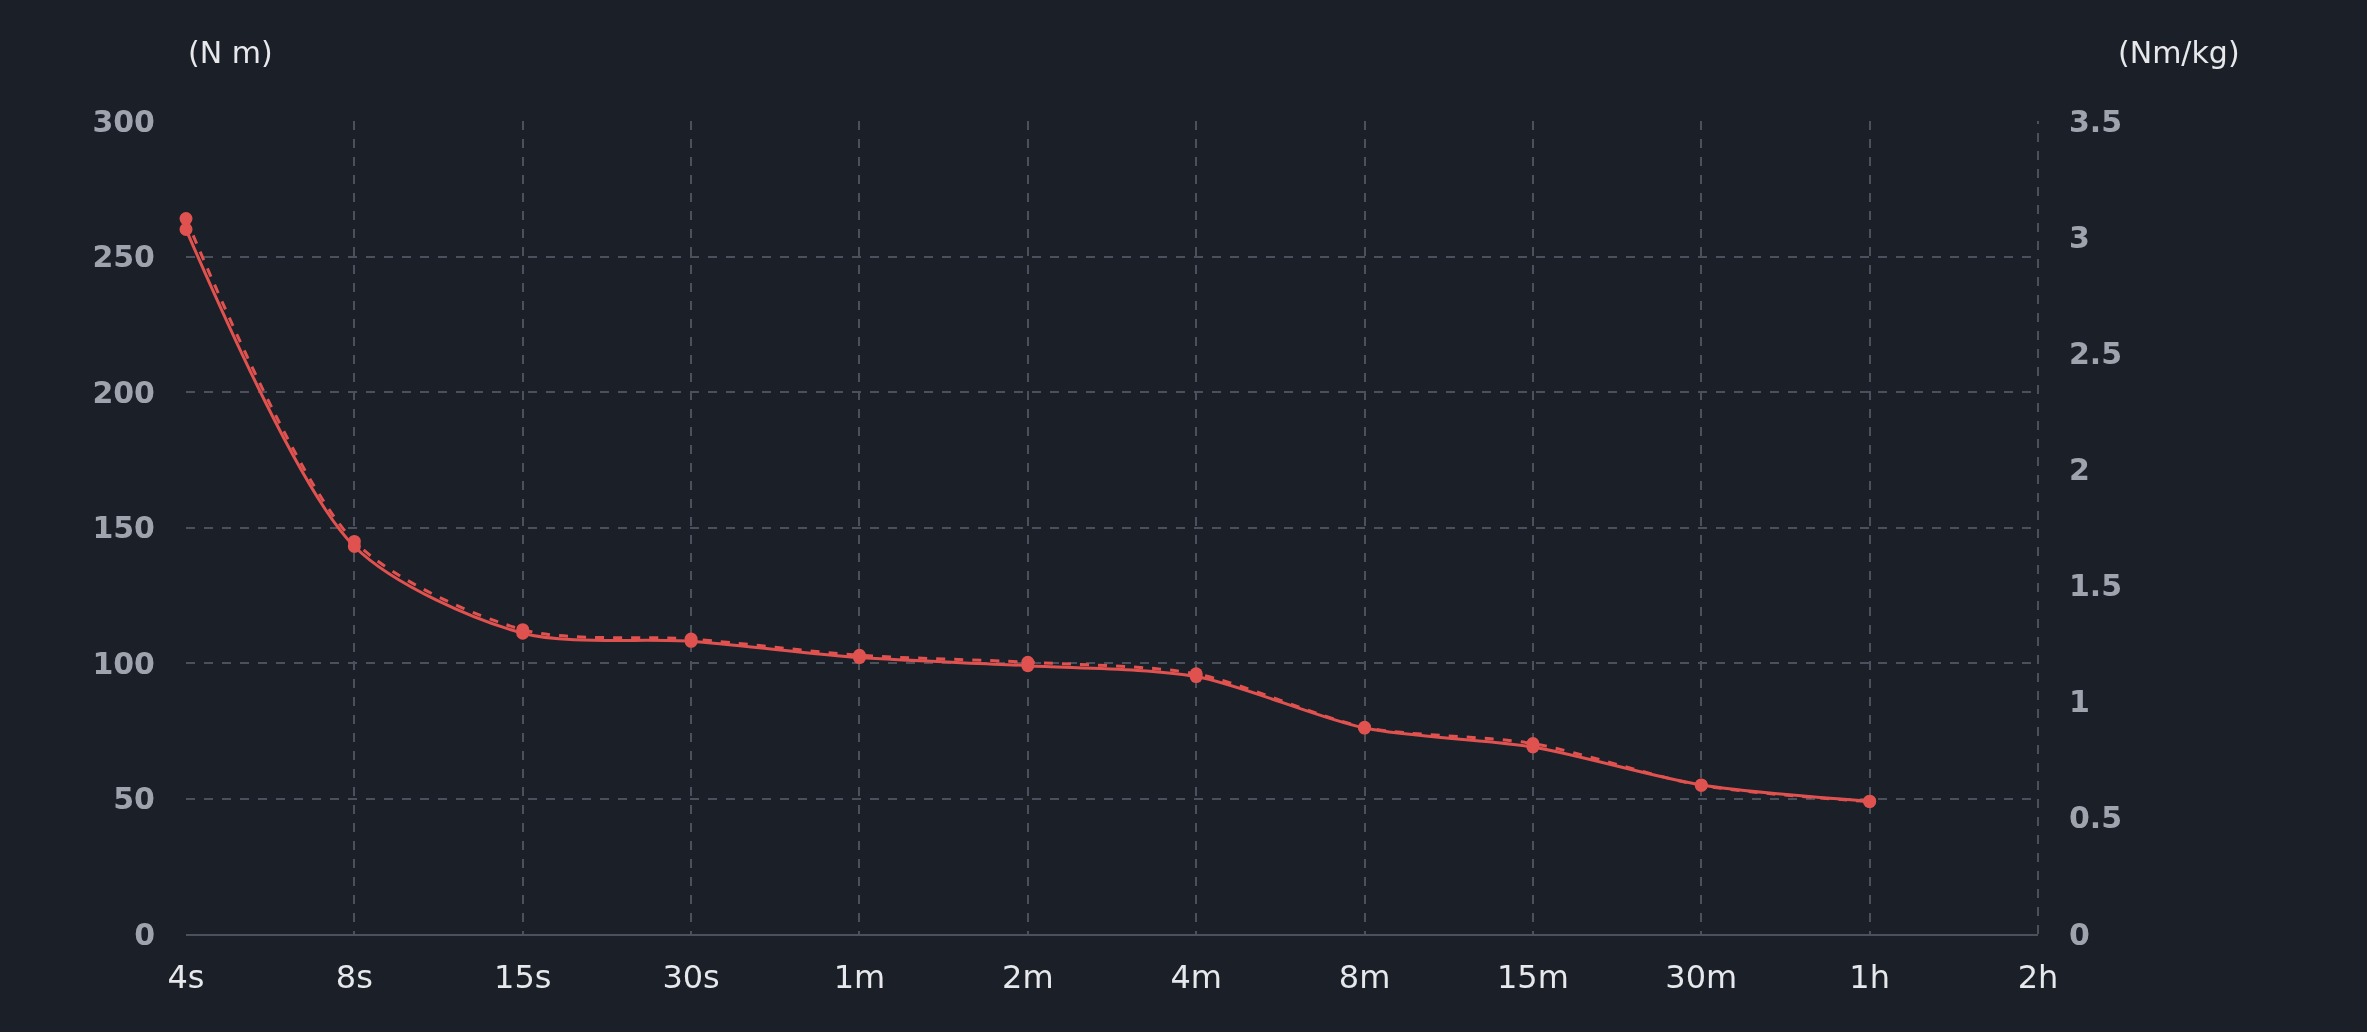 Image resolution: width=2367 pixels, height=1032 pixels. I want to click on y2-tick-label: 2, so click(2079, 469).